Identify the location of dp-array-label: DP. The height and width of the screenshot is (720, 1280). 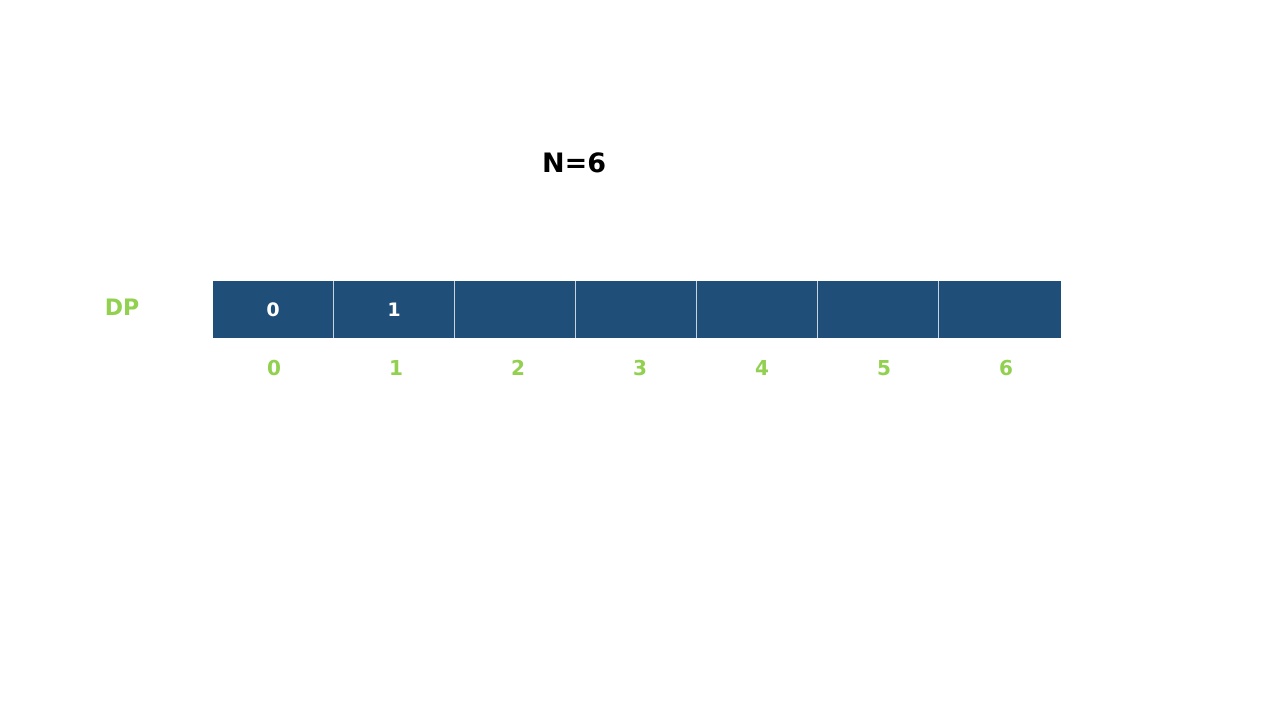
(122, 308).